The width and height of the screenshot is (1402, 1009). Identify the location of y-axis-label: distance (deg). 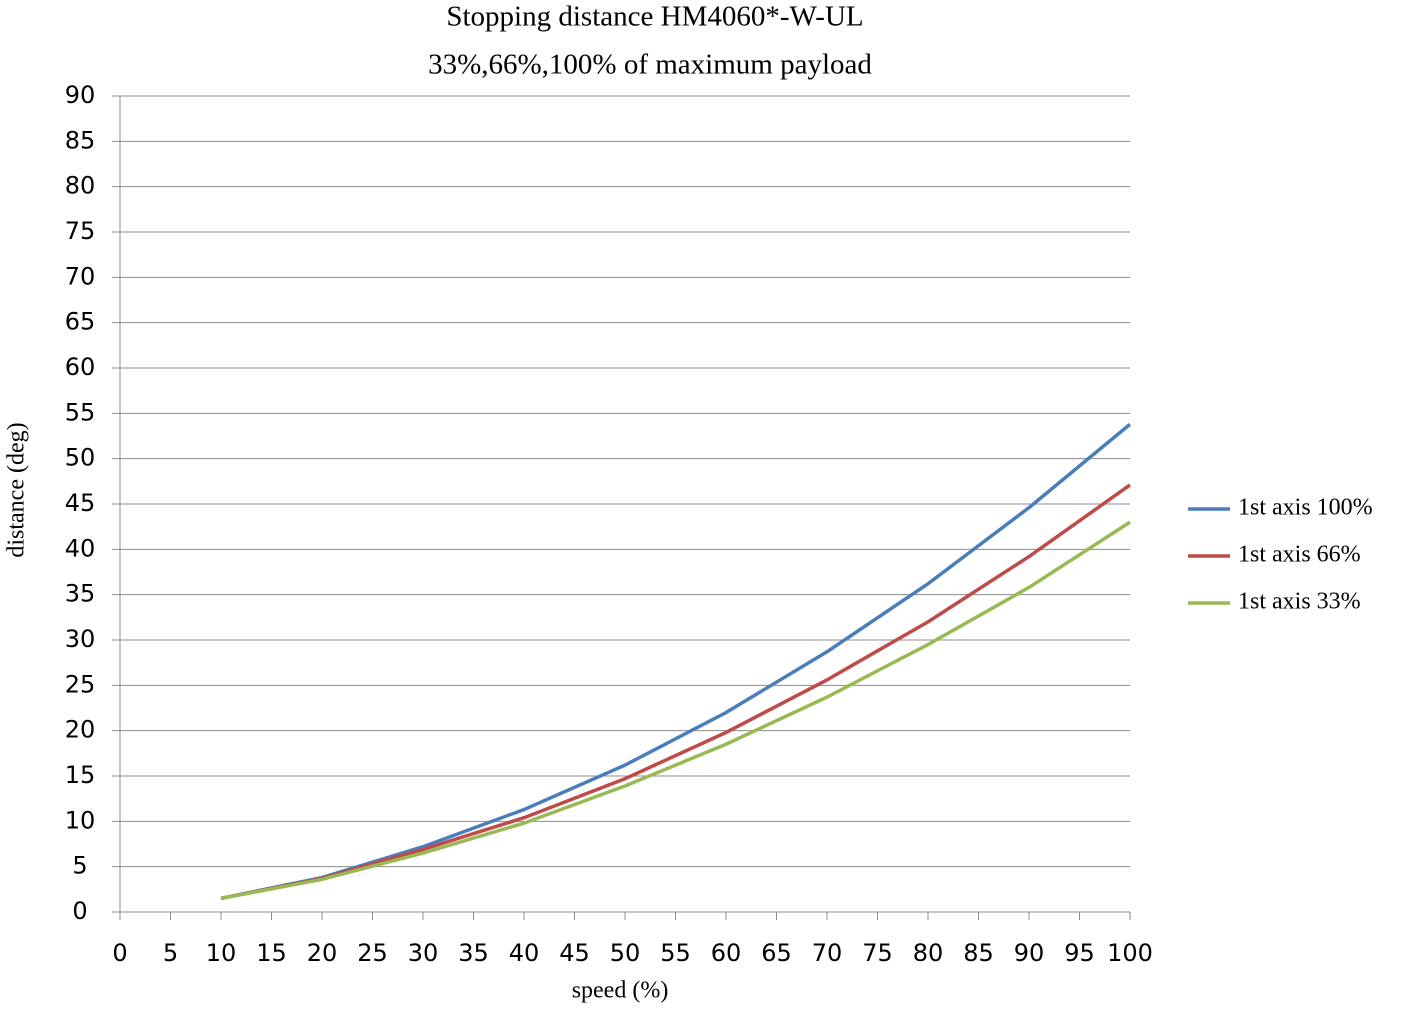
(17, 489).